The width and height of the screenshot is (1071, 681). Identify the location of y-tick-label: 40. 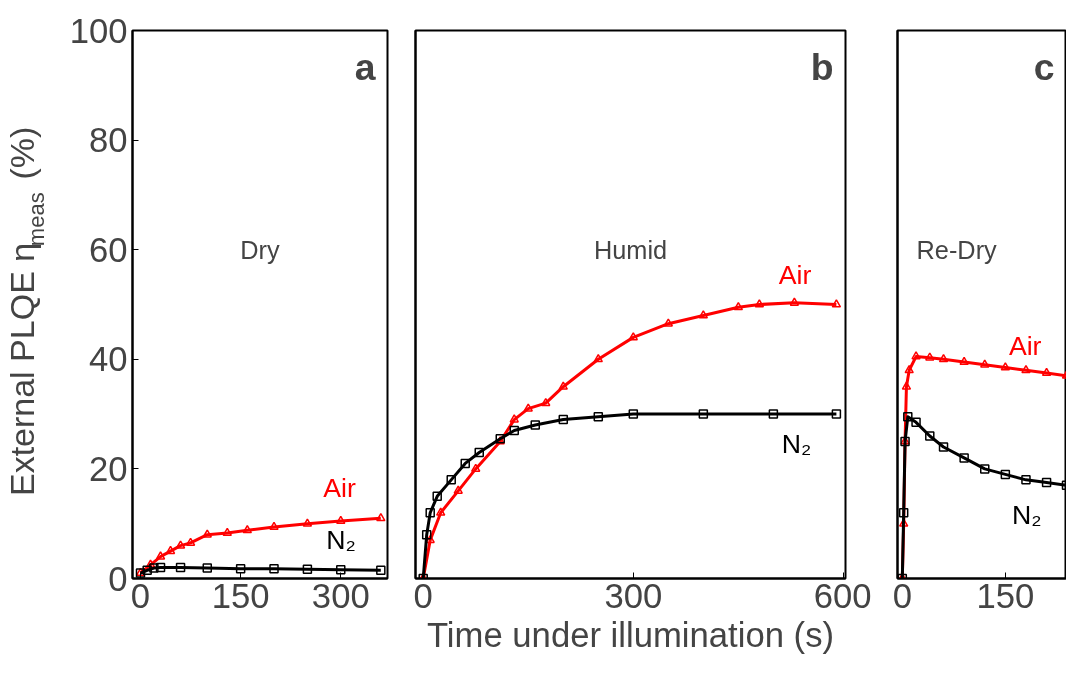
(108, 359).